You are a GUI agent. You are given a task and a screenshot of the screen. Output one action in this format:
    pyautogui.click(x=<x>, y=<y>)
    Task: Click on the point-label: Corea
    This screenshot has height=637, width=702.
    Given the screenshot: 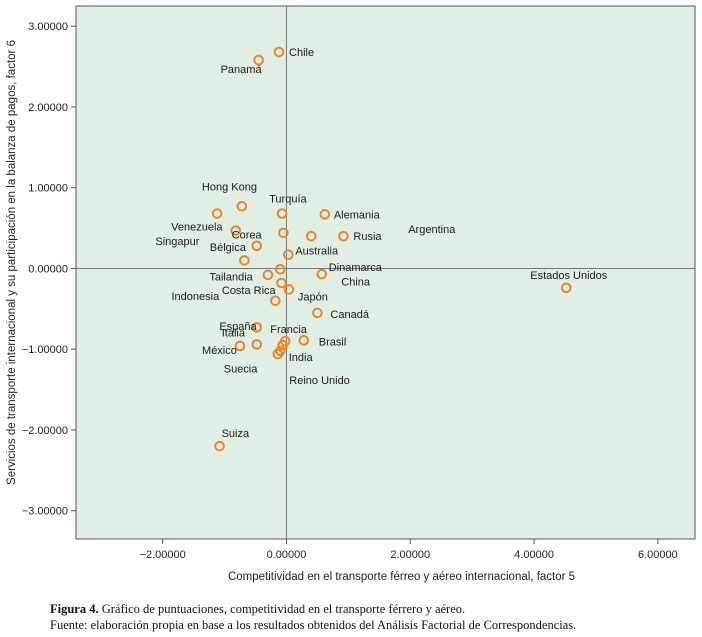 What is the action you would take?
    pyautogui.click(x=247, y=236)
    